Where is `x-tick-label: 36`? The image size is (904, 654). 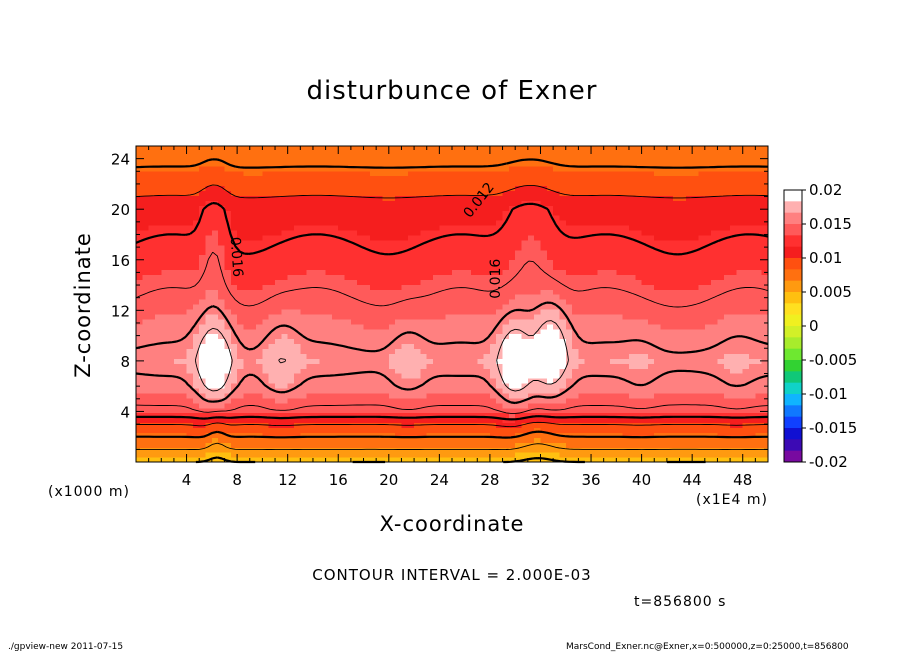 x-tick-label: 36 is located at coordinates (590, 480).